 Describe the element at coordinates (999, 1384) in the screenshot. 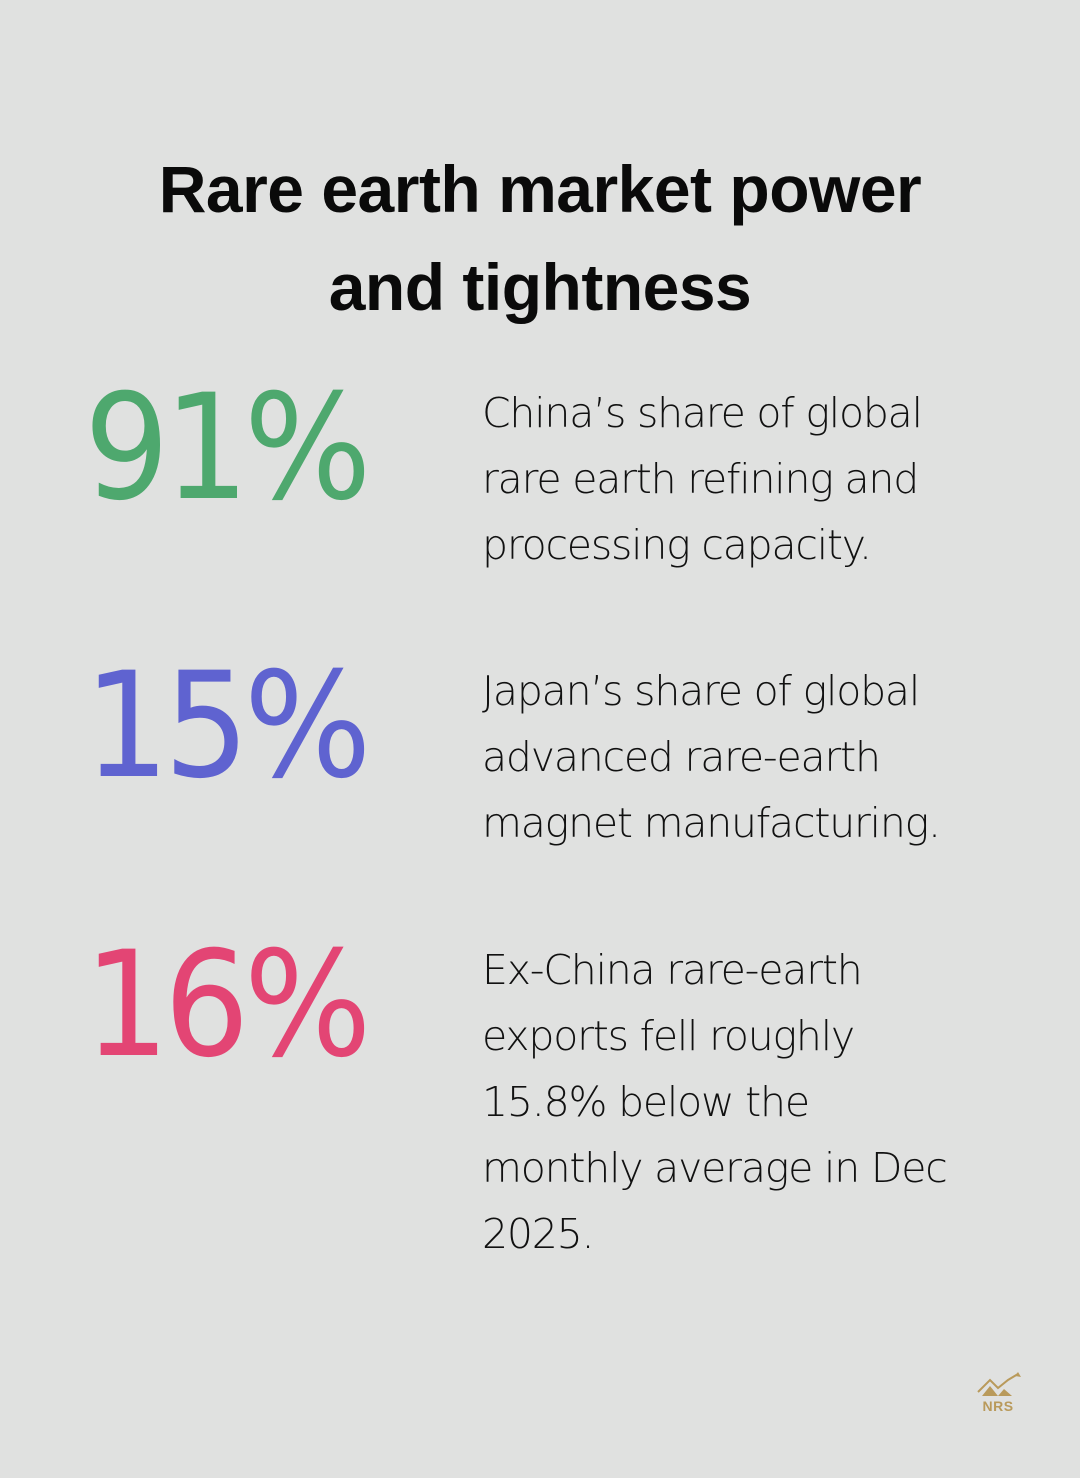

I see `house-growth-arrow-icon` at that location.